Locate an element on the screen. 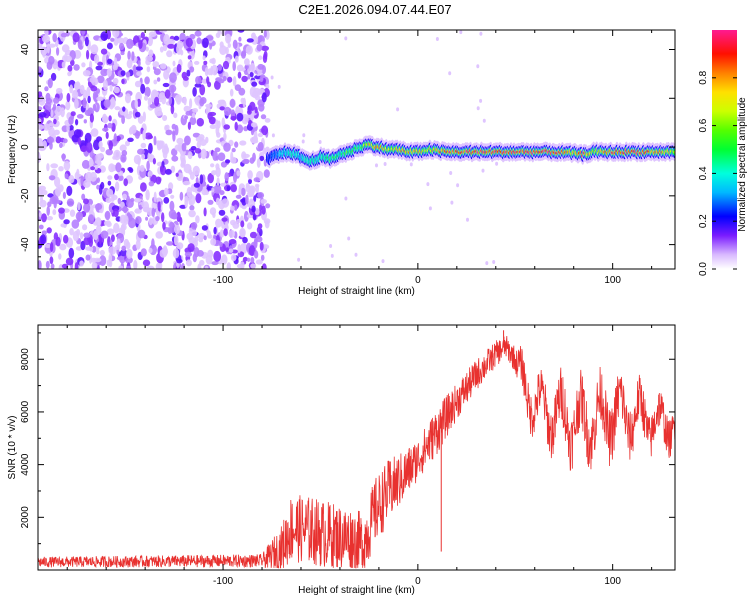 Image resolution: width=750 pixels, height=600 pixels. y-tick-label: 2000 is located at coordinates (25, 517).